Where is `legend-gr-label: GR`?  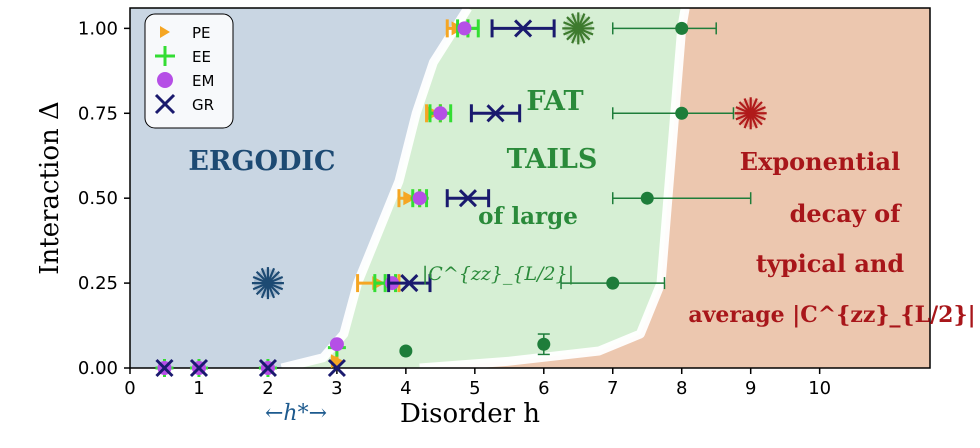
legend-gr-label: GR is located at coordinates (203, 105).